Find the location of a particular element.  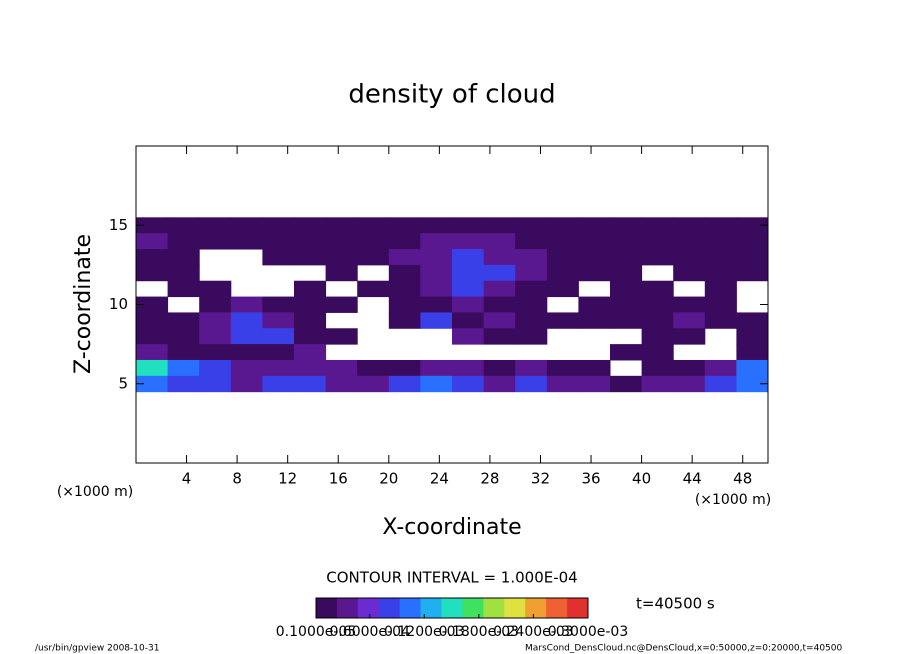

x-unit-left: (×1000 m) is located at coordinates (95, 492).